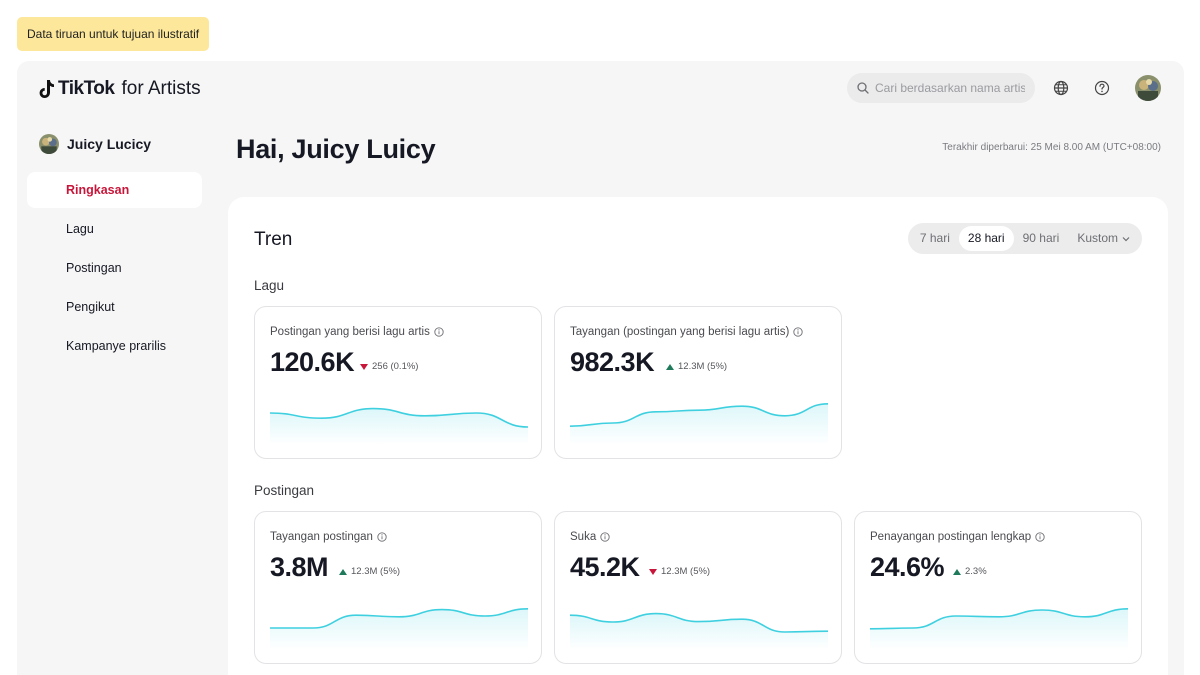 The image size is (1200, 675). Describe the element at coordinates (312, 362) in the screenshot. I see `metric-value: 120.6K` at that location.